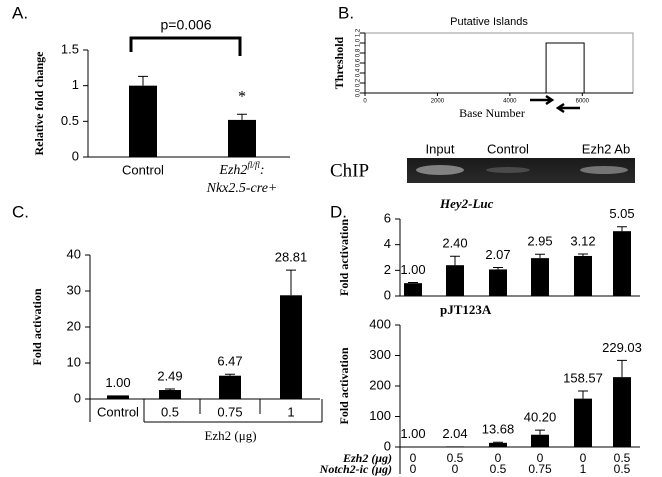 The width and height of the screenshot is (662, 477). Describe the element at coordinates (454, 243) in the screenshot. I see `value-label: 2.40` at that location.